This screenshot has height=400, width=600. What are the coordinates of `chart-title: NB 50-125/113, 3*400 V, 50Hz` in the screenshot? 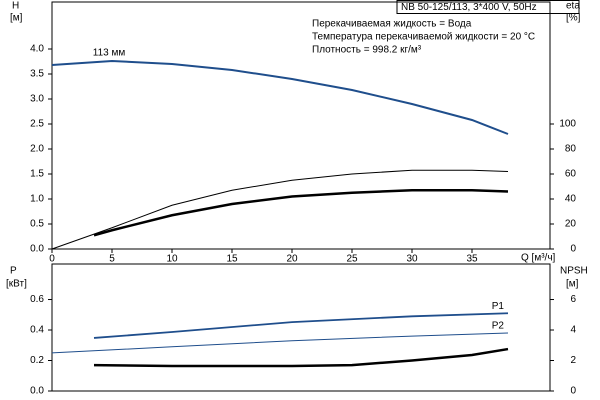 It's located at (469, 7).